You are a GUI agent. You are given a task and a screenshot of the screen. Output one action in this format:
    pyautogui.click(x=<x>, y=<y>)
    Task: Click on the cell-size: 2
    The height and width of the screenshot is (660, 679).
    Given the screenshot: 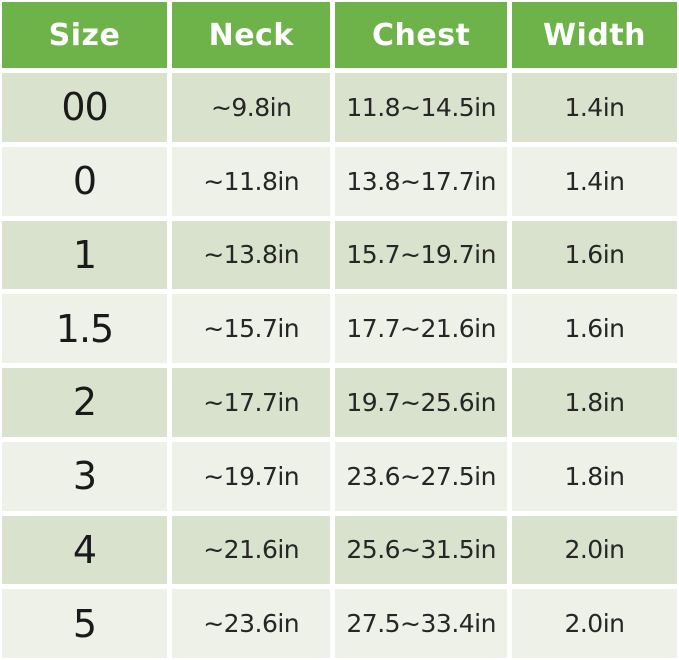 What is the action you would take?
    pyautogui.click(x=84, y=402)
    